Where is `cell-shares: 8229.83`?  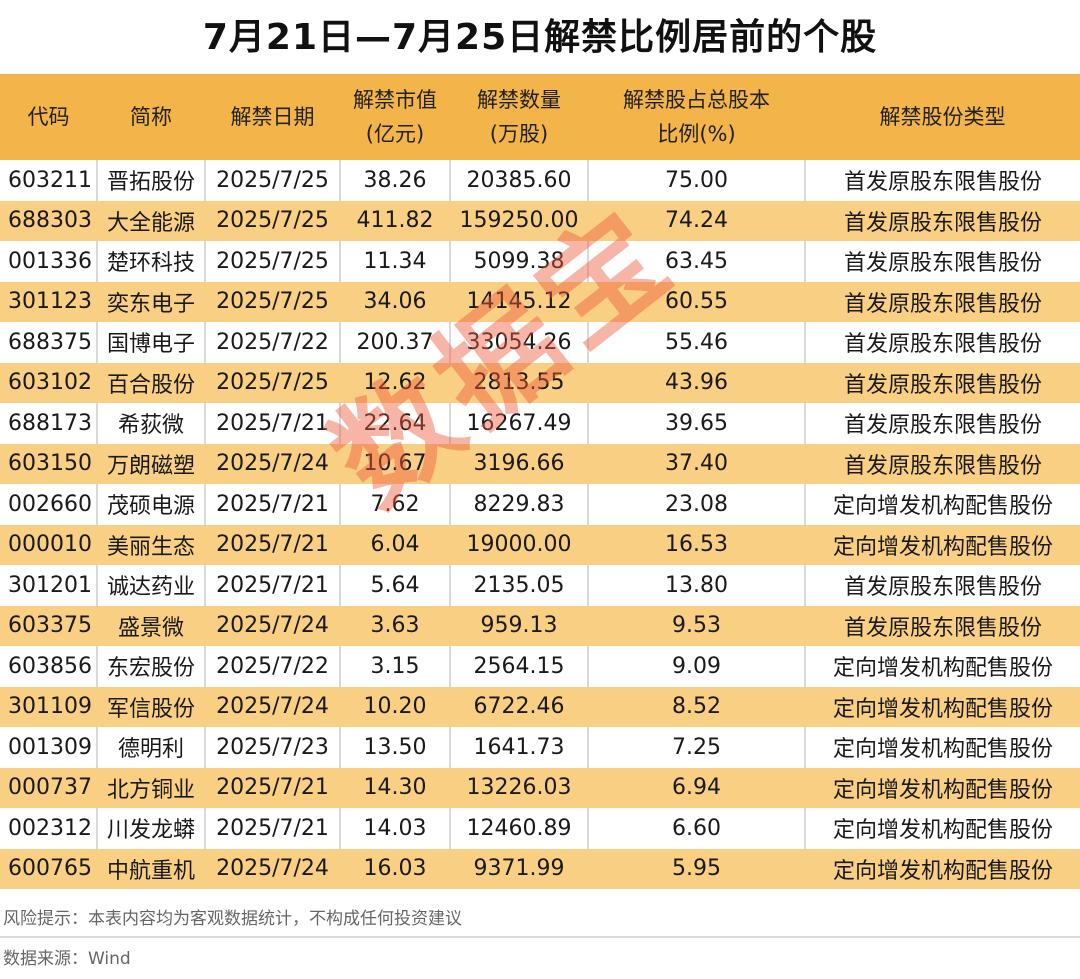 cell-shares: 8229.83 is located at coordinates (518, 504).